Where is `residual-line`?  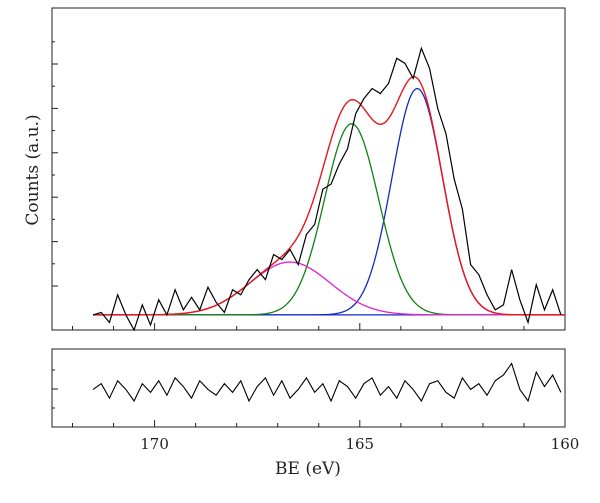 residual-line is located at coordinates (327, 382).